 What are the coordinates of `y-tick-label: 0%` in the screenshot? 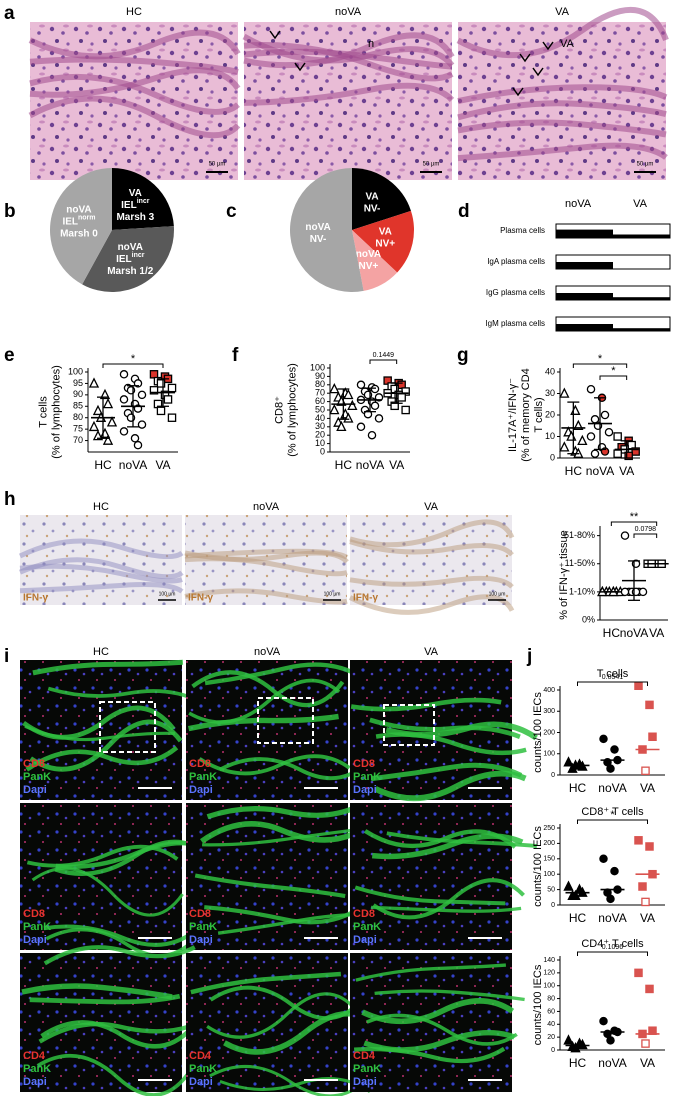 It's located at (588, 619).